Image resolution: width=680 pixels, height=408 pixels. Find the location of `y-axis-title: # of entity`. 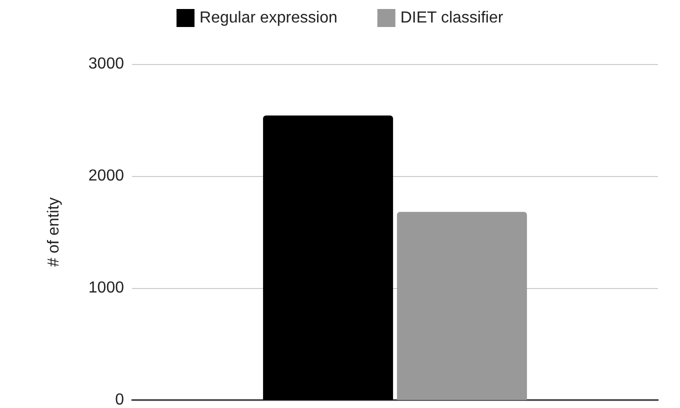

y-axis-title: # of entity is located at coordinates (54, 232).